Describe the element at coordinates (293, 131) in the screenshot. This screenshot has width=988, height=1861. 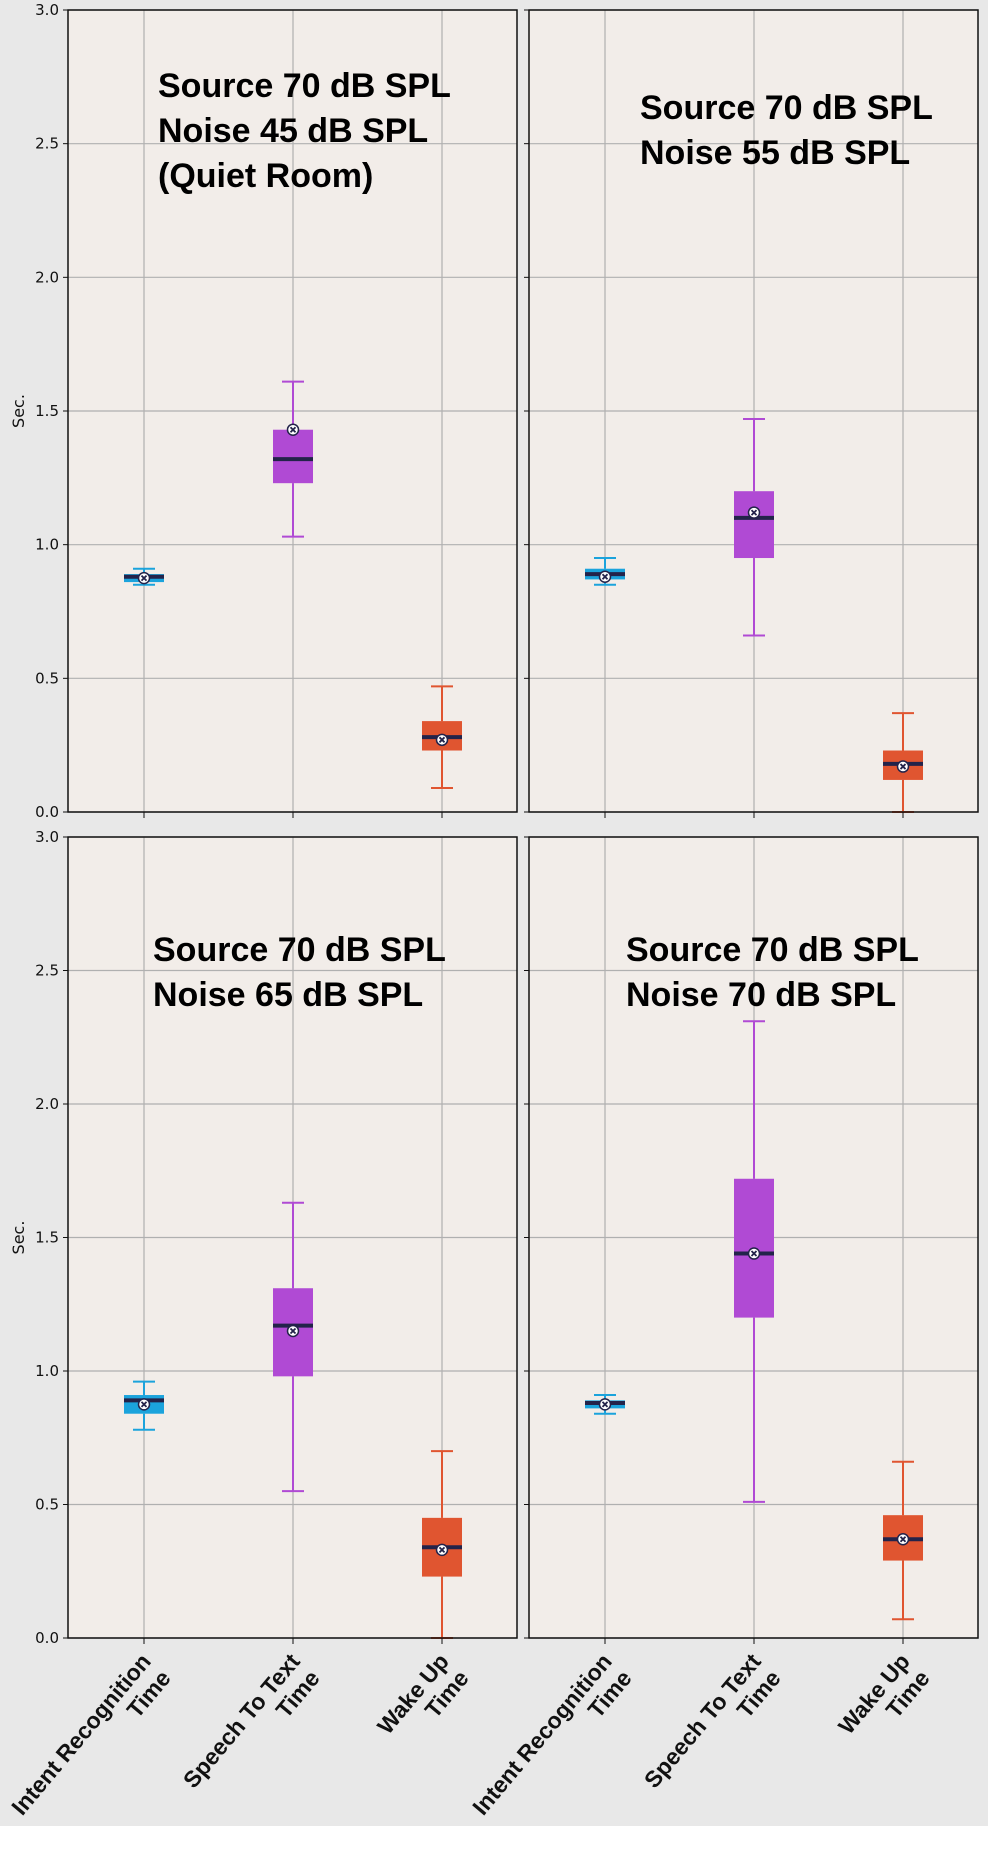
I see `annotation-line: Noise 45 dB SPL` at that location.